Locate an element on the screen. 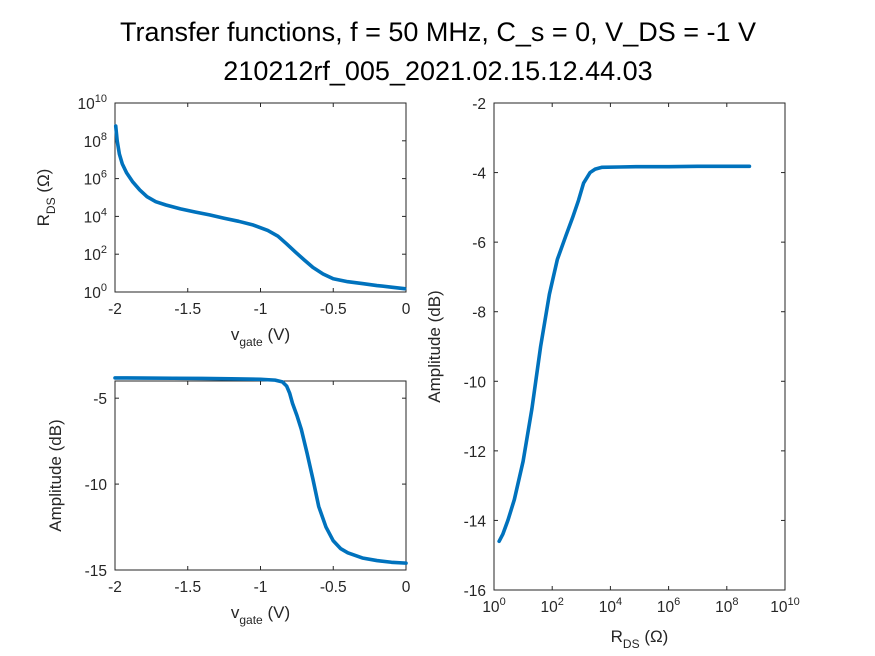  x-tick-label: 10² is located at coordinates (552, 606).